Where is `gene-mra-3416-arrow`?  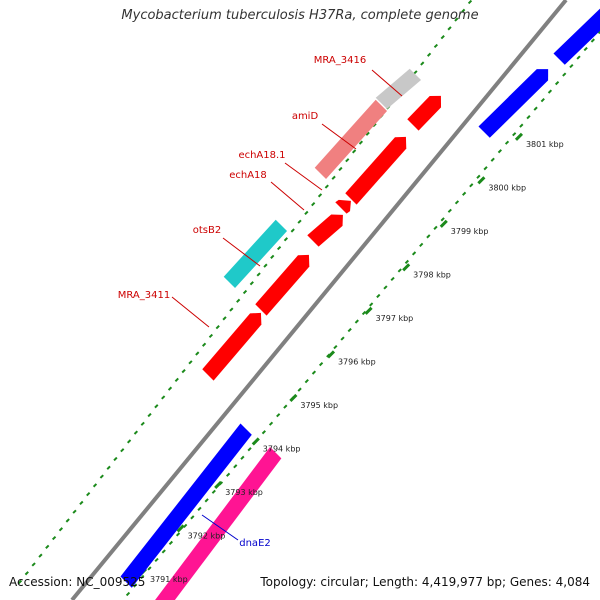
gene-mra-3416-arrow is located at coordinates (424, 113).